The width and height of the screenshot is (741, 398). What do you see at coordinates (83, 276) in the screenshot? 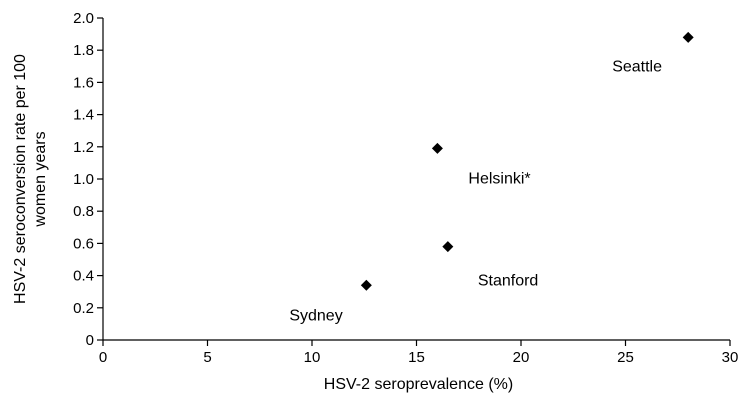
I see `y-tick-label: 0.4` at bounding box center [83, 276].